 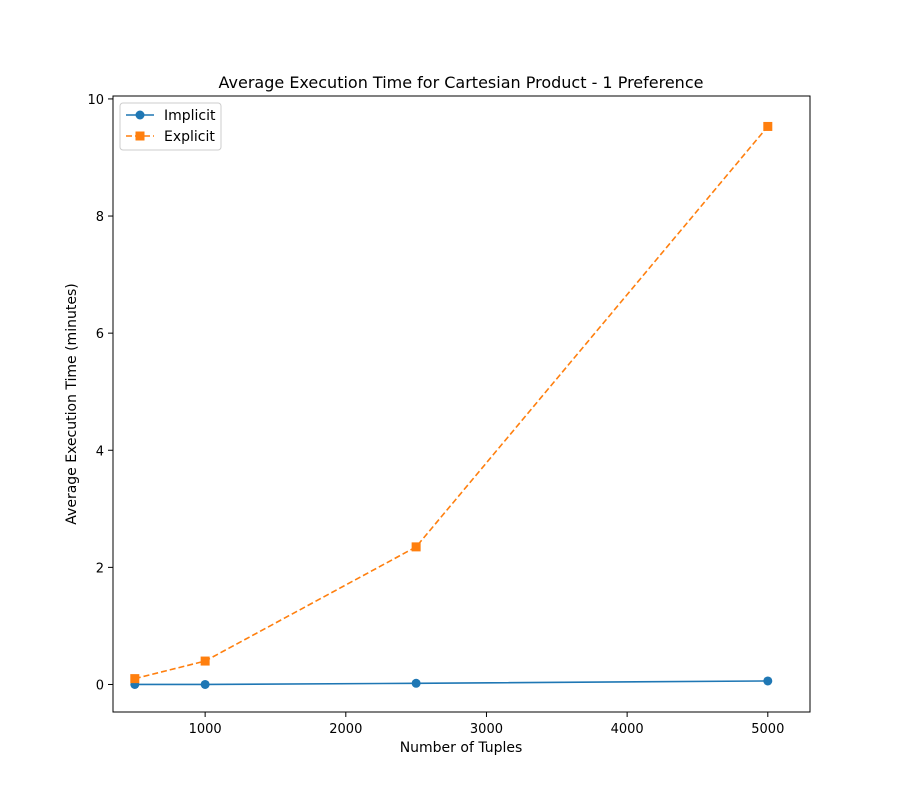 I want to click on y-tick-label-4: 8, so click(x=100, y=217).